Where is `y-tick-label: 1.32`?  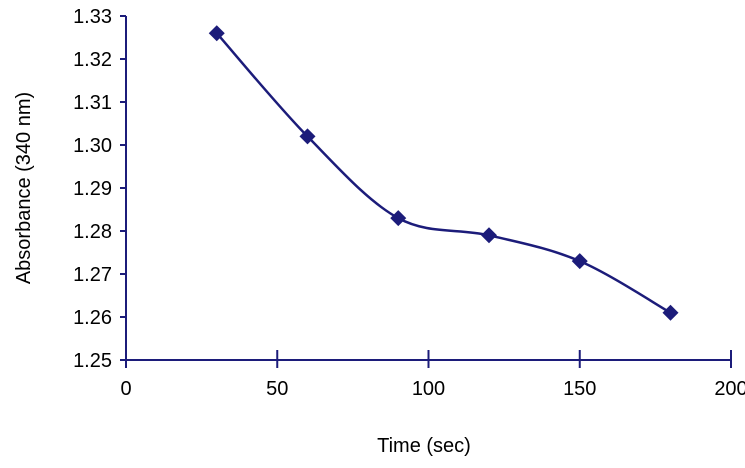
y-tick-label: 1.32 is located at coordinates (92, 60).